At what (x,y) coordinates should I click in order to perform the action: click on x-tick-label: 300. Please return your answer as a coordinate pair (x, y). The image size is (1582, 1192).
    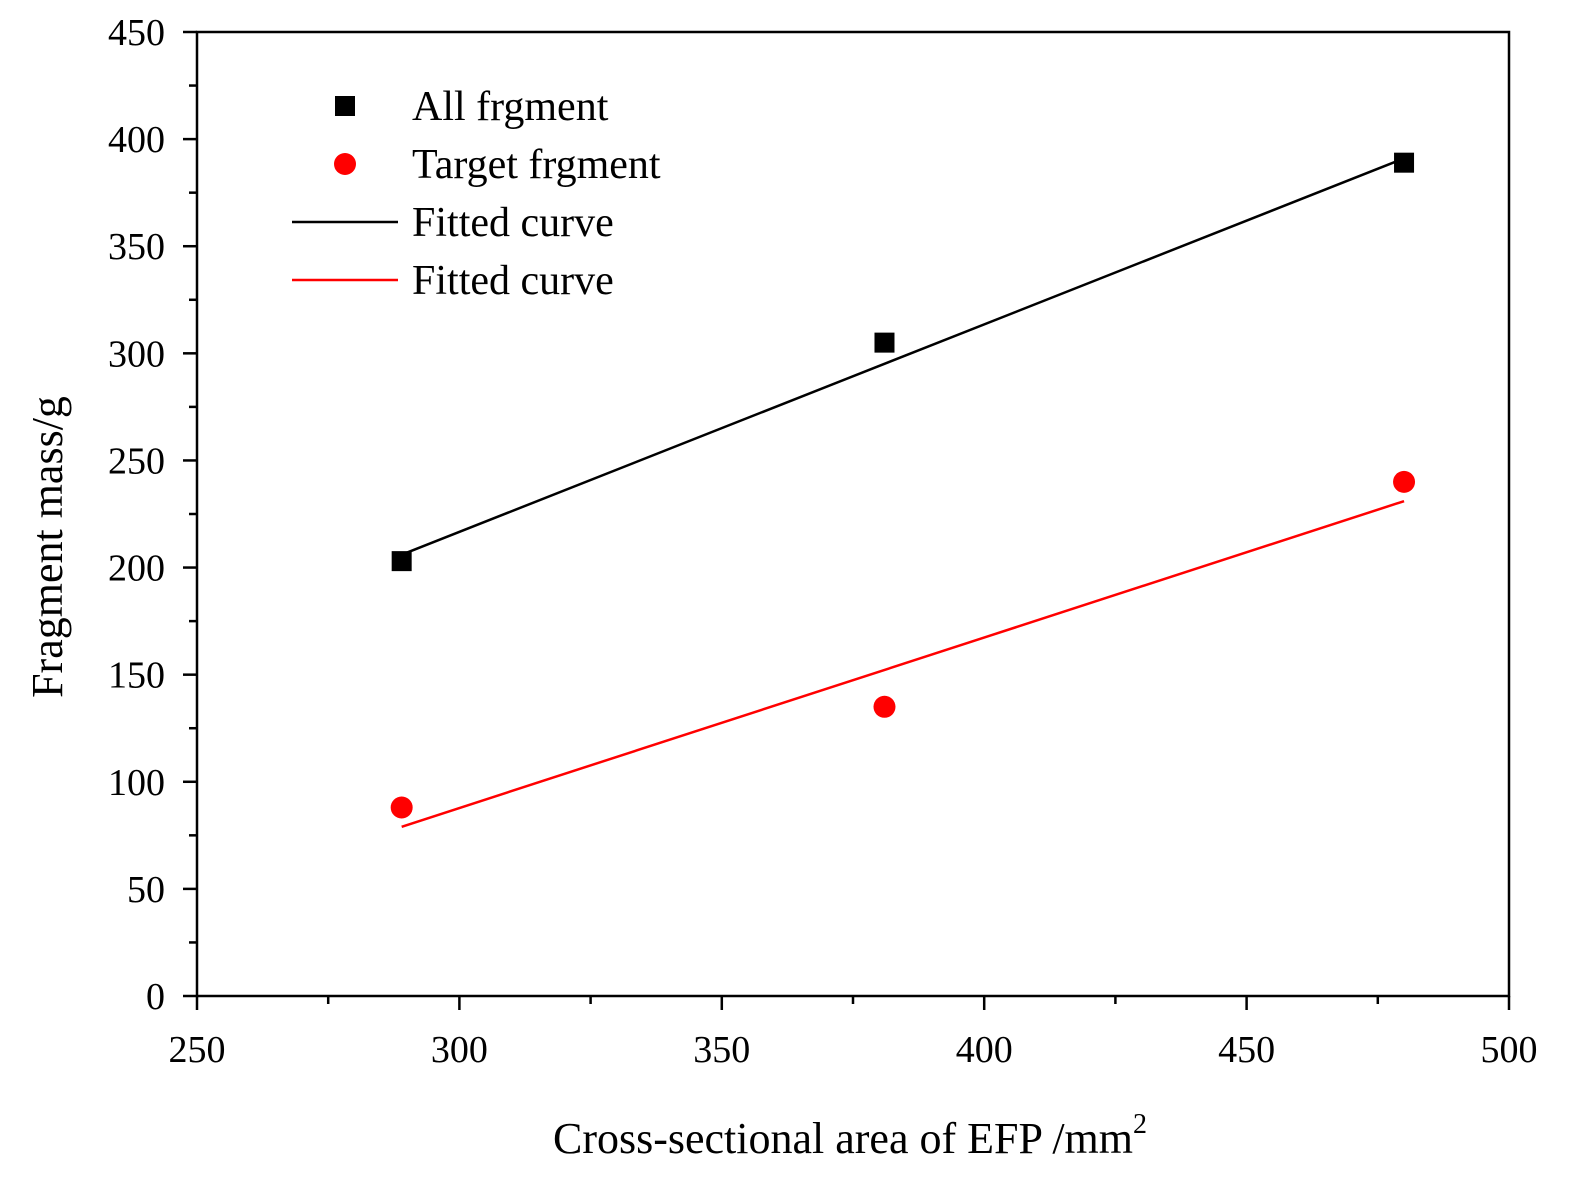
    Looking at the image, I should click on (459, 1050).